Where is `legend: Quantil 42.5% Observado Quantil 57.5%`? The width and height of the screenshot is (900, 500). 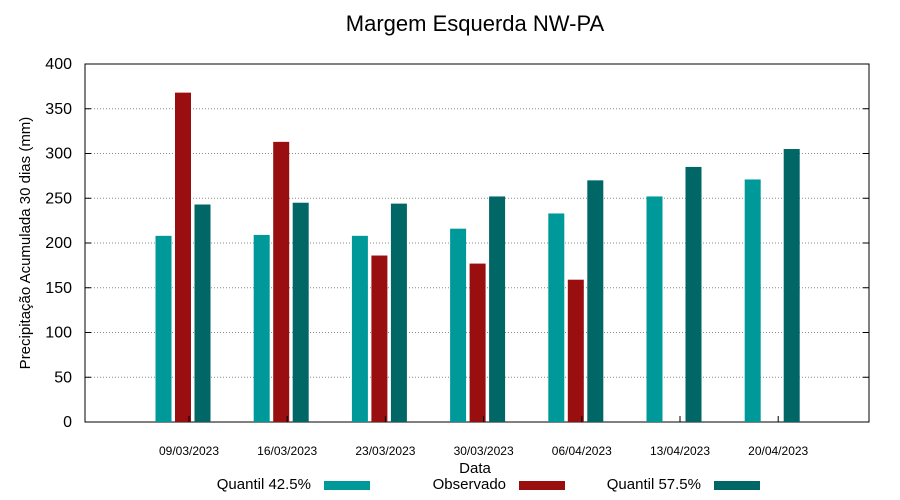
legend: Quantil 42.5% Observado Quantil 57.5% is located at coordinates (488, 484).